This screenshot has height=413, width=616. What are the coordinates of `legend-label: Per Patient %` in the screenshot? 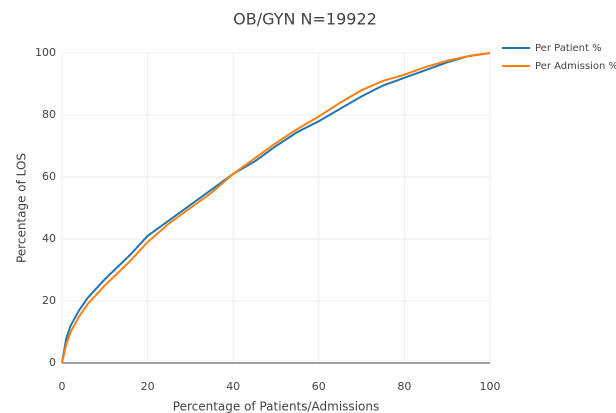 It's located at (568, 48).